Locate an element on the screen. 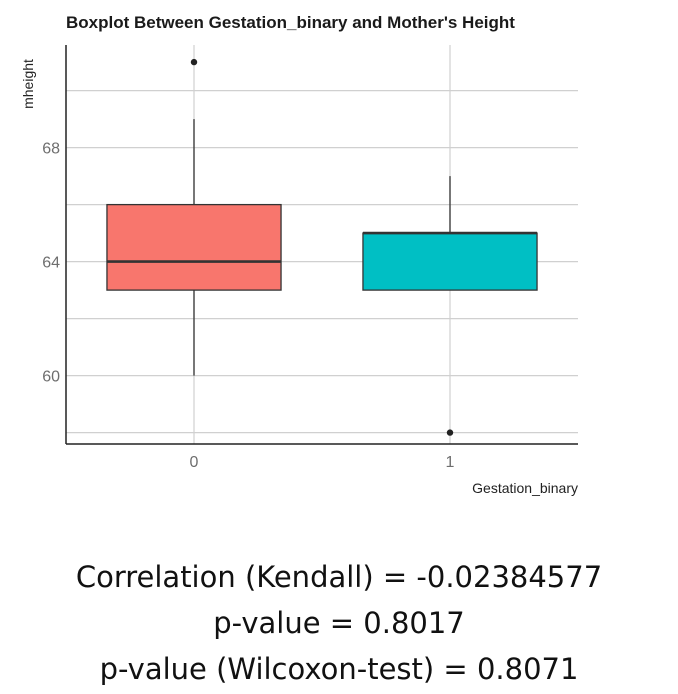 The image size is (678, 694). wilcoxon-p-value-text: p-value (Wilcoxon-test) = 0.8071 is located at coordinates (339, 669).